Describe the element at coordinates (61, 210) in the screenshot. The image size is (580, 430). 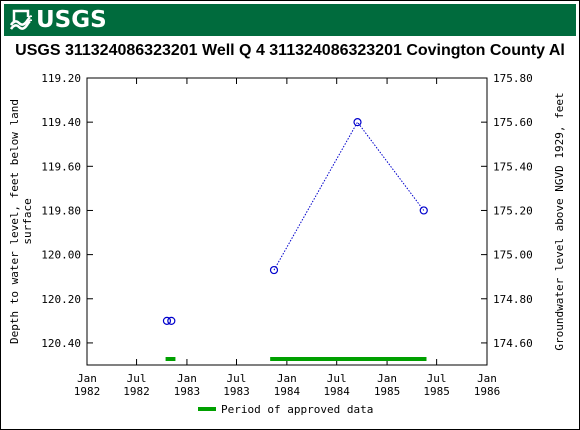
I see `y-left-tick-label: 119.80` at that location.